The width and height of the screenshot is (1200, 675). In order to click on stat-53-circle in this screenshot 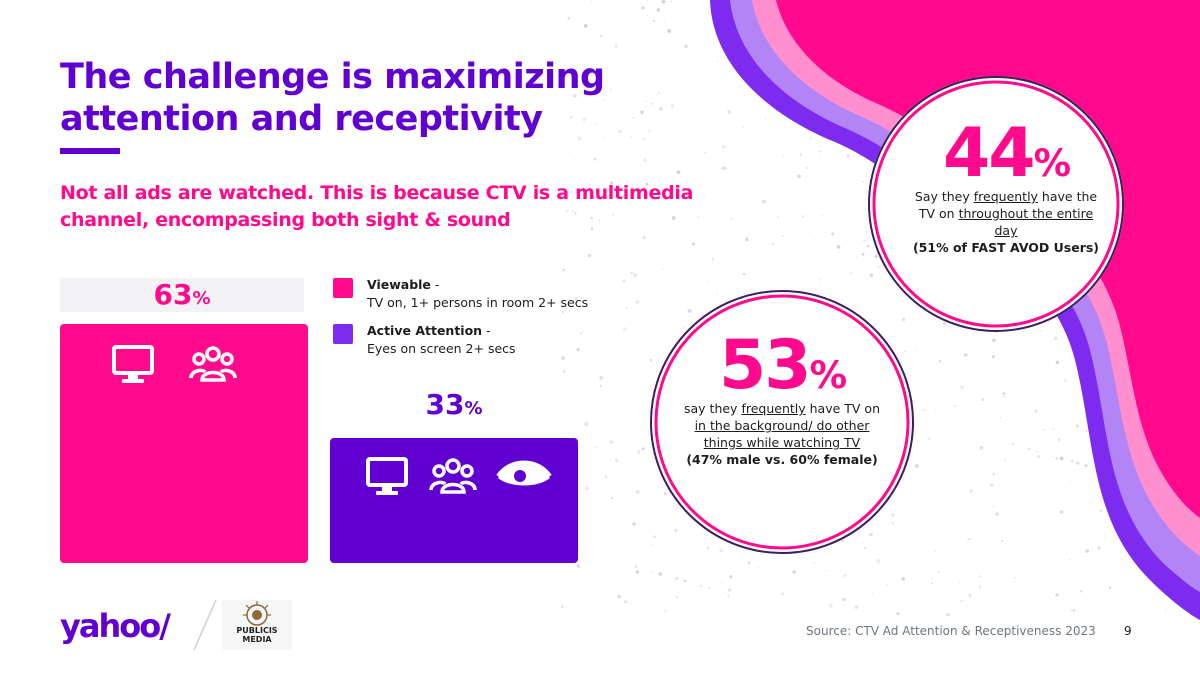, I will do `click(782, 422)`.